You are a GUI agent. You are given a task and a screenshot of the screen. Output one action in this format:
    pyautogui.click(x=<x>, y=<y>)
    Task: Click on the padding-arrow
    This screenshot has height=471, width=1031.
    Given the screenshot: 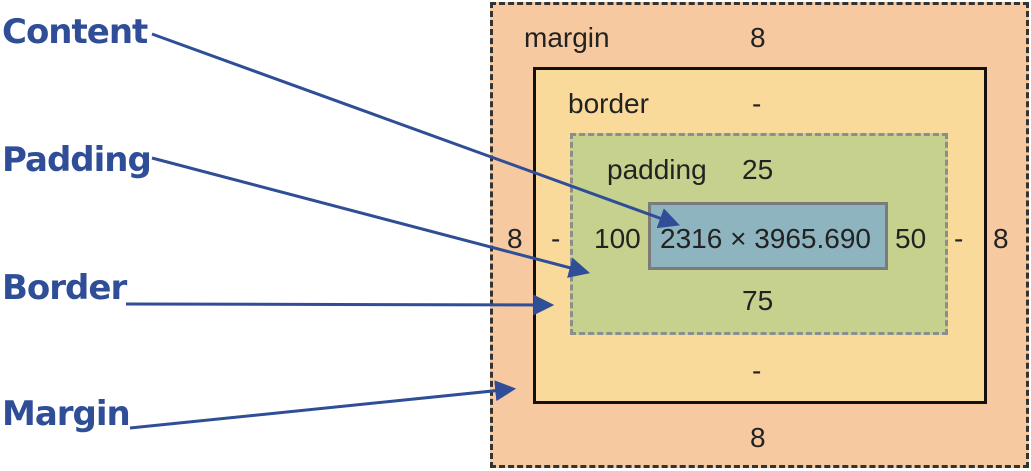 What is the action you would take?
    pyautogui.click(x=371, y=217)
    